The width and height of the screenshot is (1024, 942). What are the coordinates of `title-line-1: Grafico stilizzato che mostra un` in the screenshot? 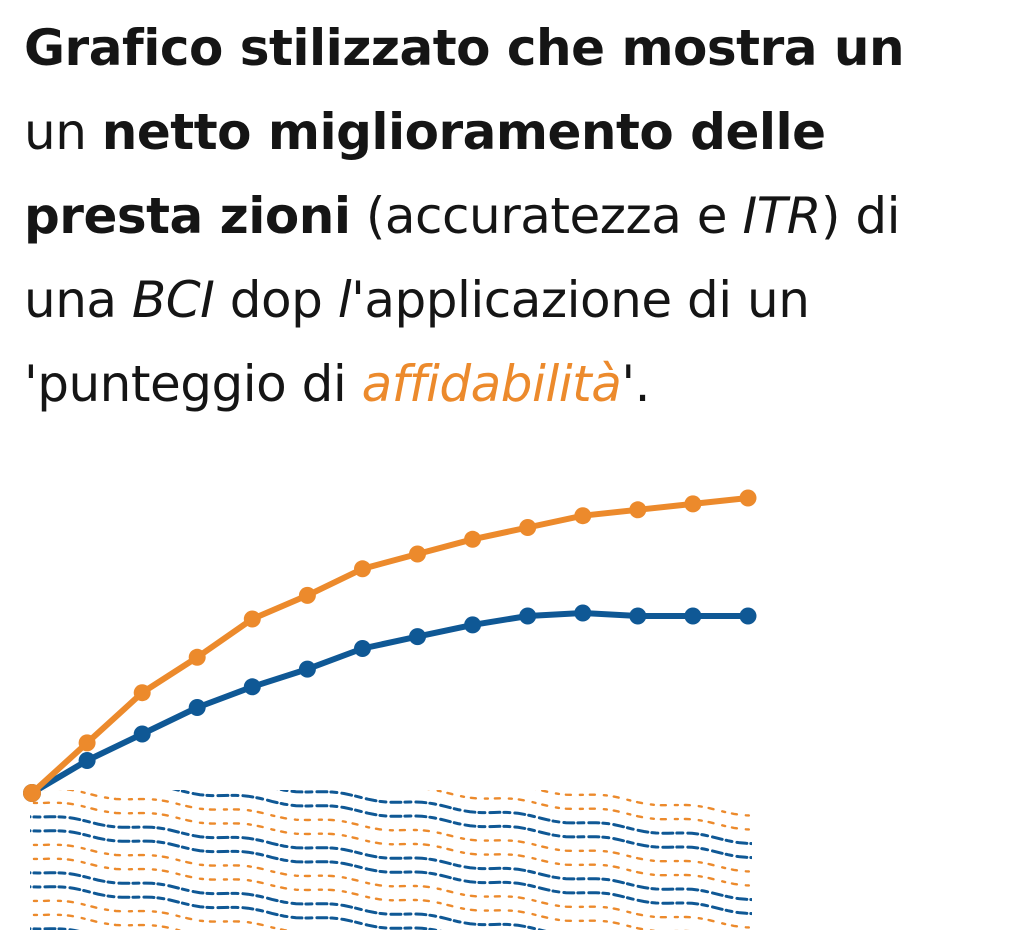 It's located at (464, 48).